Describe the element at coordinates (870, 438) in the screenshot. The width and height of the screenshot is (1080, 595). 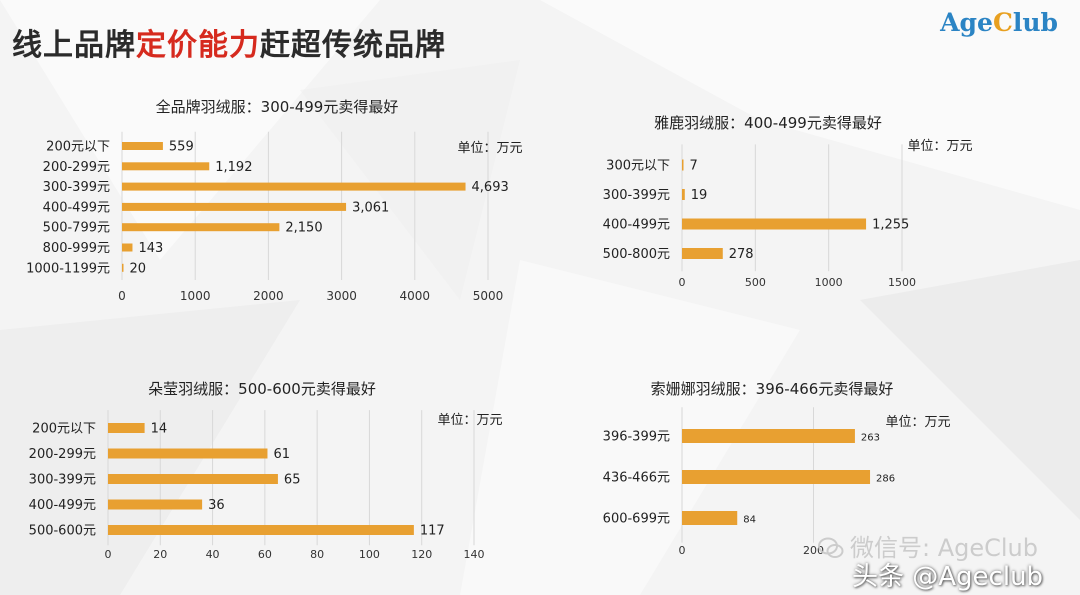
I see `value-label: 263` at that location.